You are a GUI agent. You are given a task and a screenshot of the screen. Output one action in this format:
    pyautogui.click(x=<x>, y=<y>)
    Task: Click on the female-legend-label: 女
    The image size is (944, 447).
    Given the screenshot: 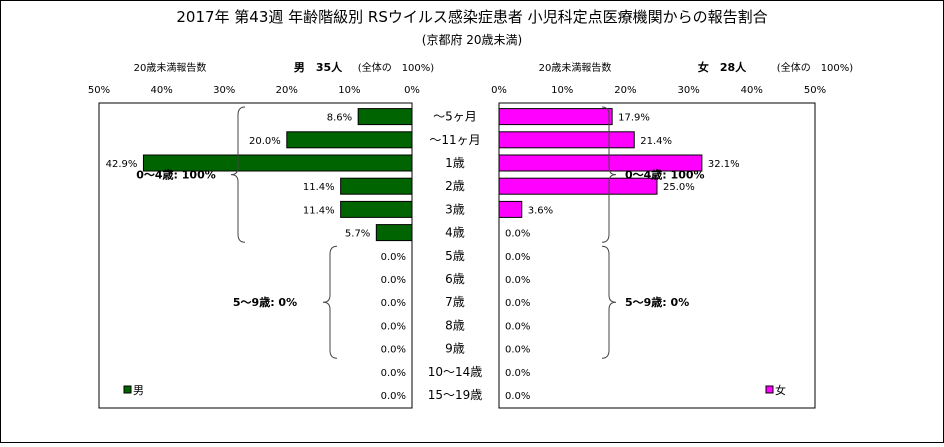 What is the action you would take?
    pyautogui.click(x=780, y=390)
    